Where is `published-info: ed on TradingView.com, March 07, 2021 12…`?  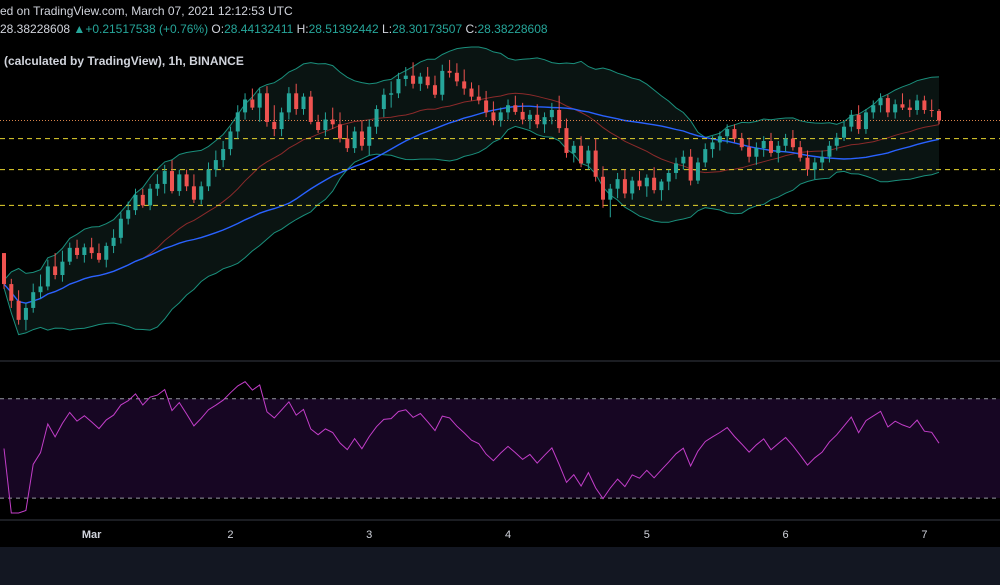
published-info: ed on TradingView.com, March 07, 2021 12… is located at coordinates (146, 11).